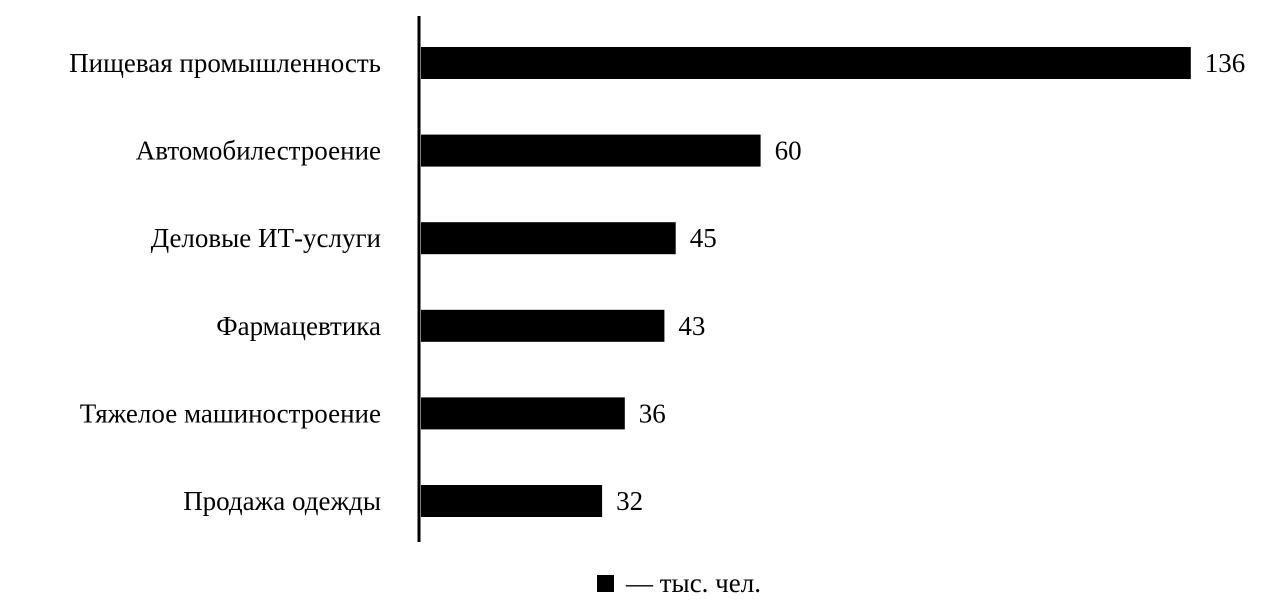 The width and height of the screenshot is (1261, 600). I want to click on category-label: Фармацевтика, so click(298, 326).